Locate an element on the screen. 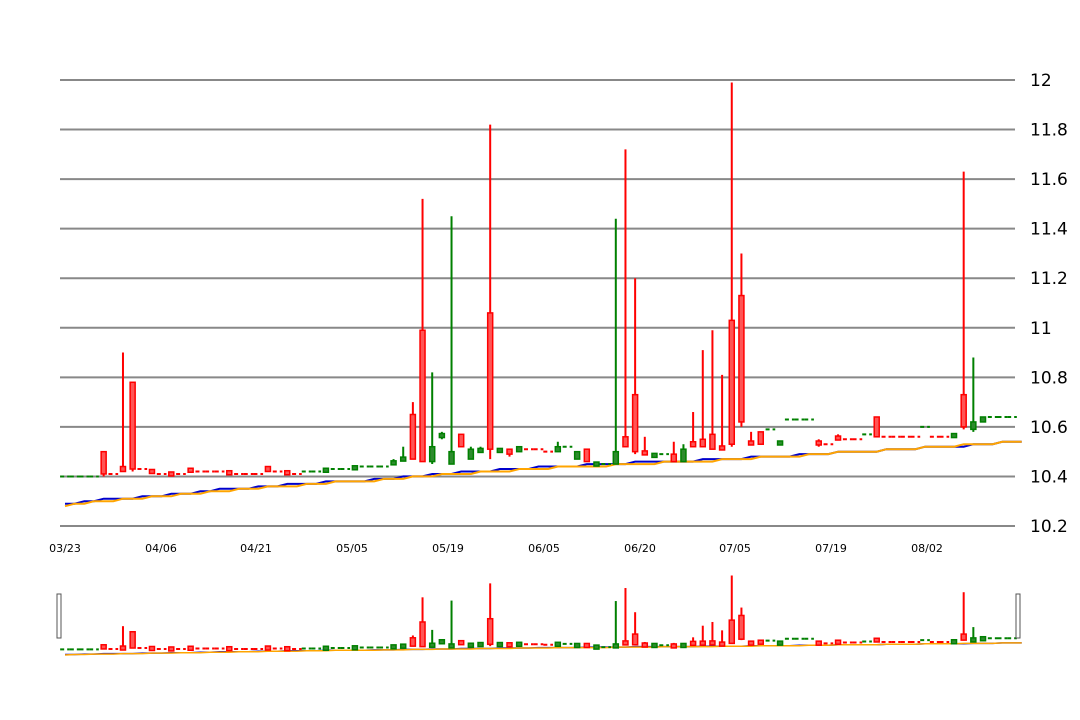 Image resolution: width=1080 pixels, height=720 pixels. y-tick-label: 10.8 is located at coordinates (1049, 378).